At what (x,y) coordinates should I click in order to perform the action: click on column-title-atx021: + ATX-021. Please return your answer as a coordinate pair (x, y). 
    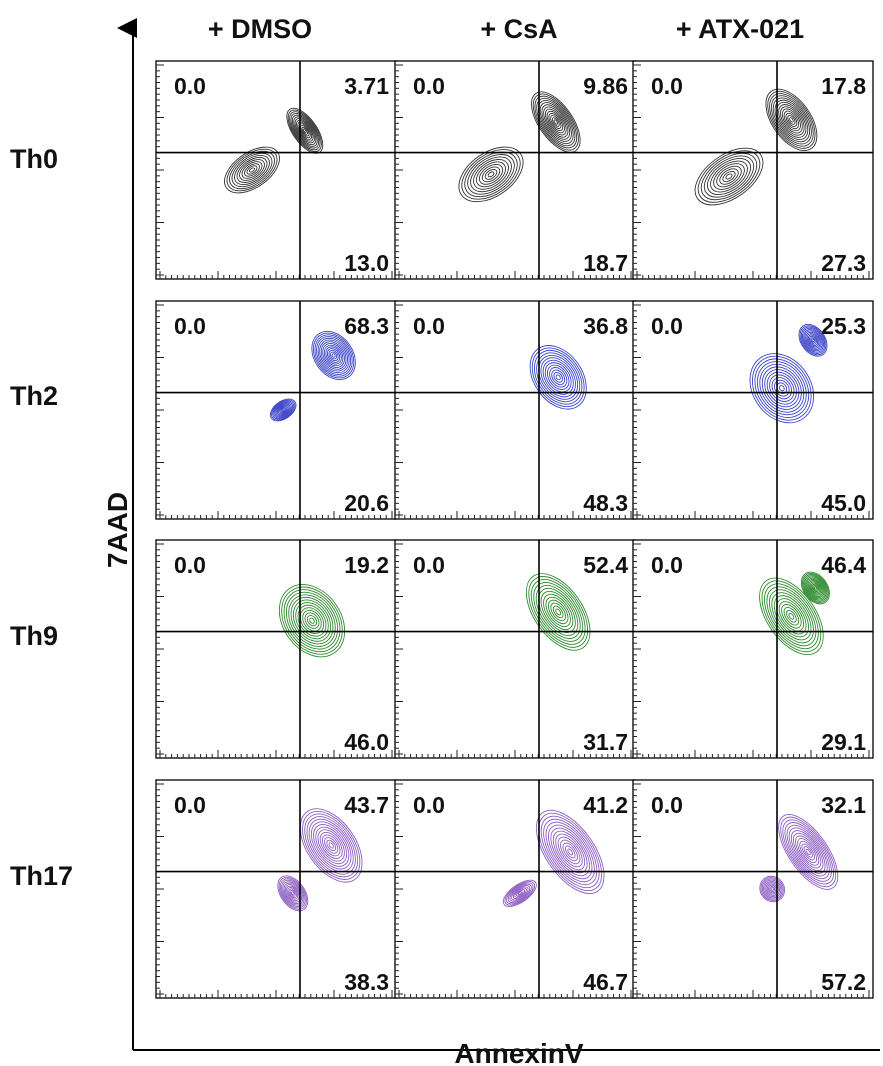
    Looking at the image, I should click on (740, 29).